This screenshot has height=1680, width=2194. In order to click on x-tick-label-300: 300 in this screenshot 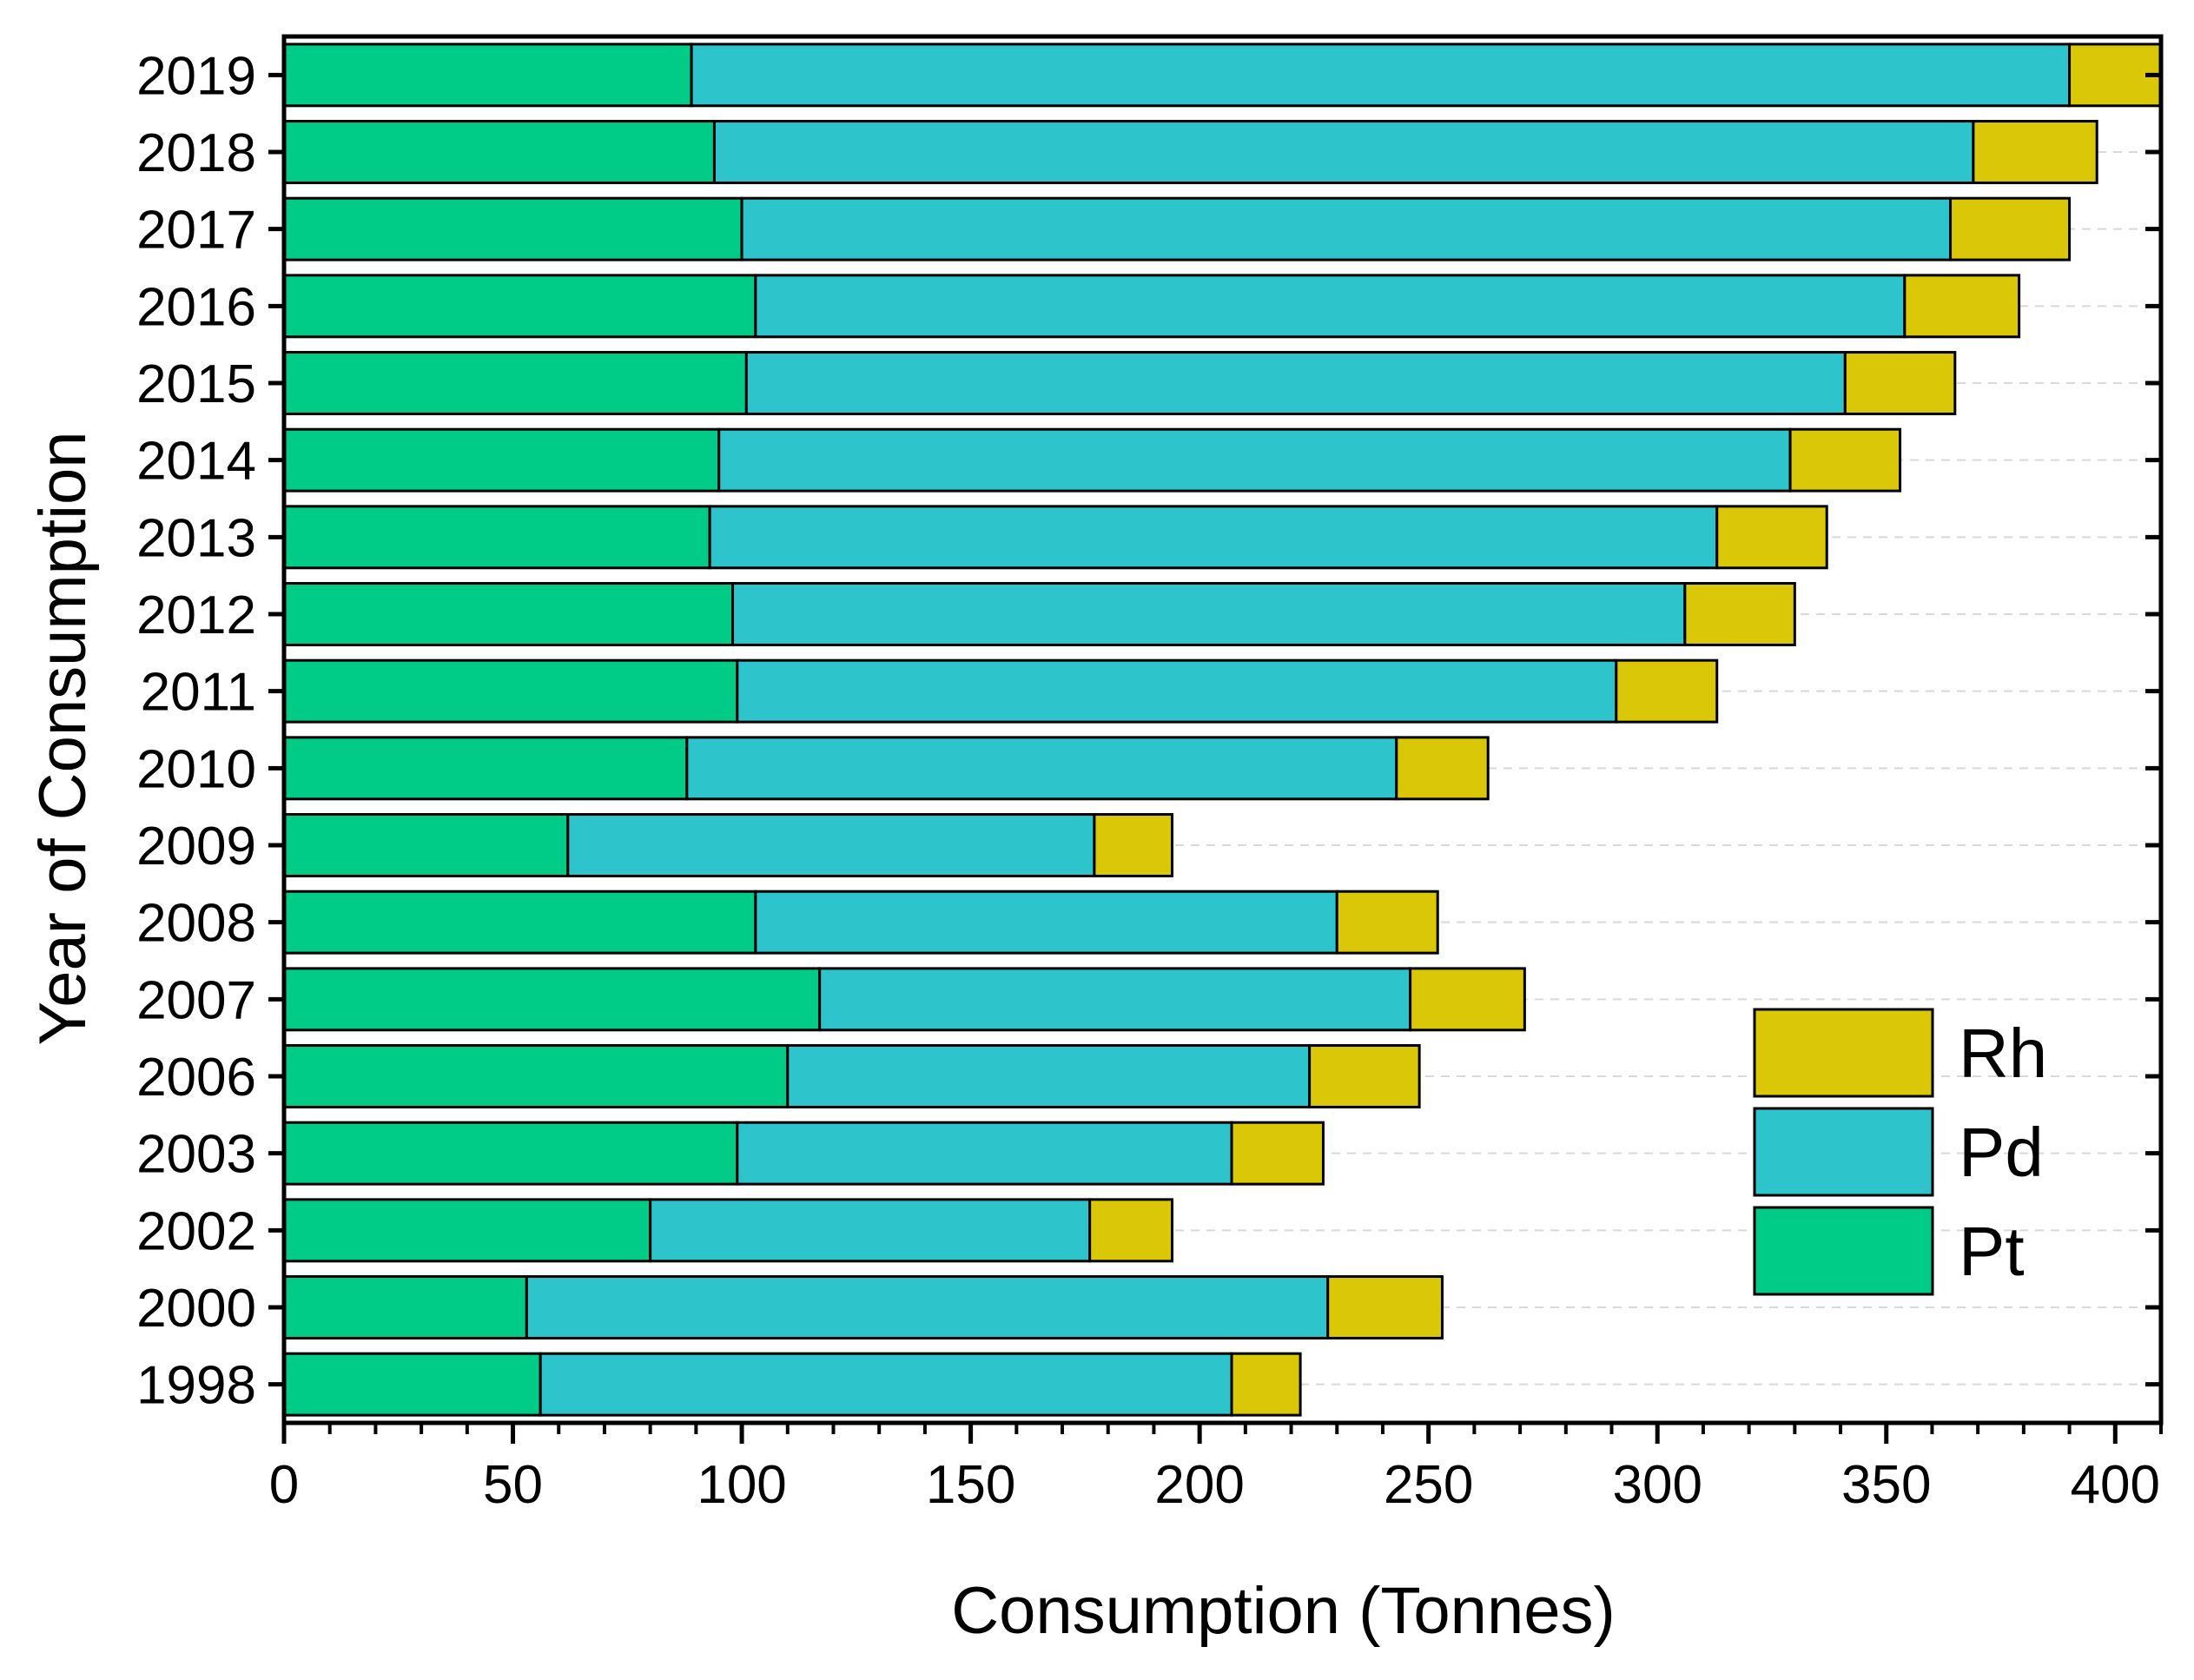, I will do `click(1657, 1485)`.